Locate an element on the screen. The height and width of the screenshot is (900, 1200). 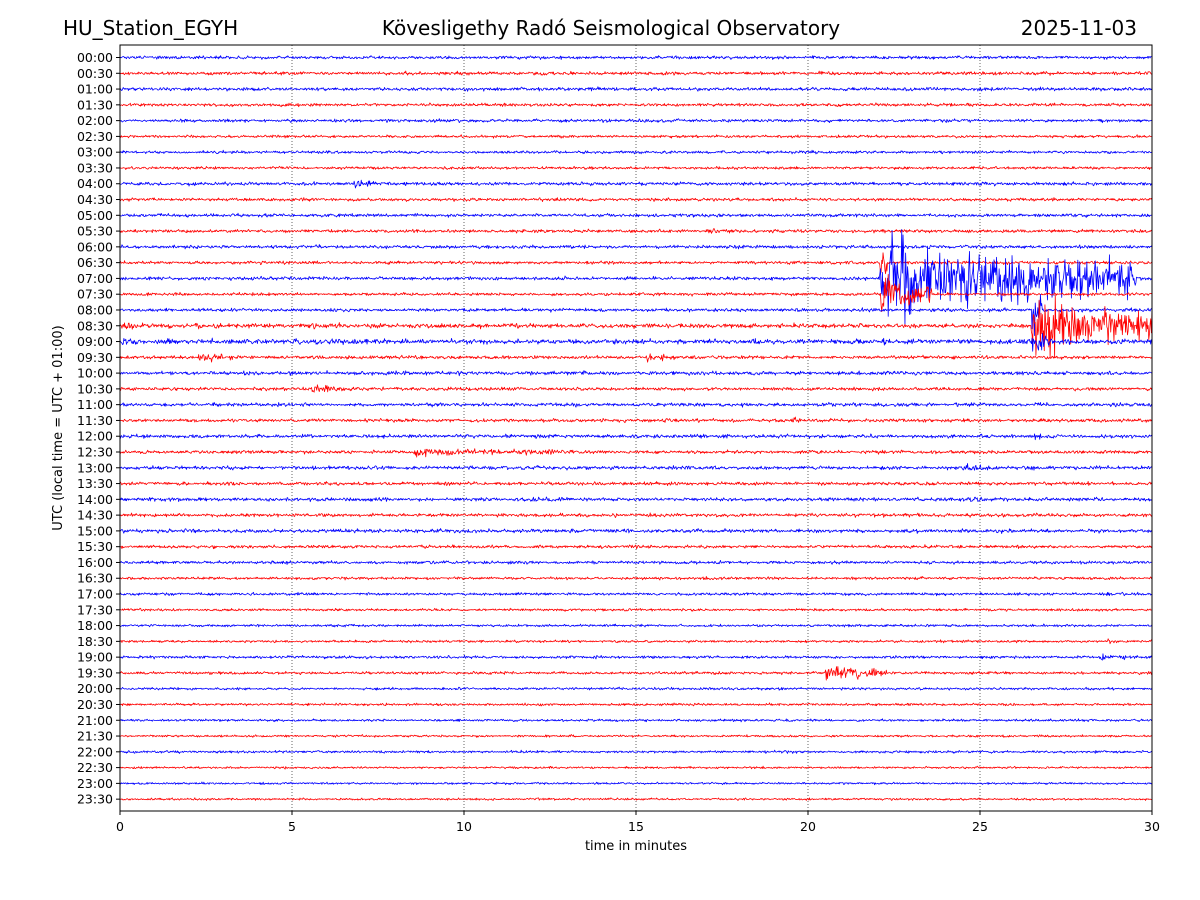
x-tick-label: 15 is located at coordinates (636, 826).